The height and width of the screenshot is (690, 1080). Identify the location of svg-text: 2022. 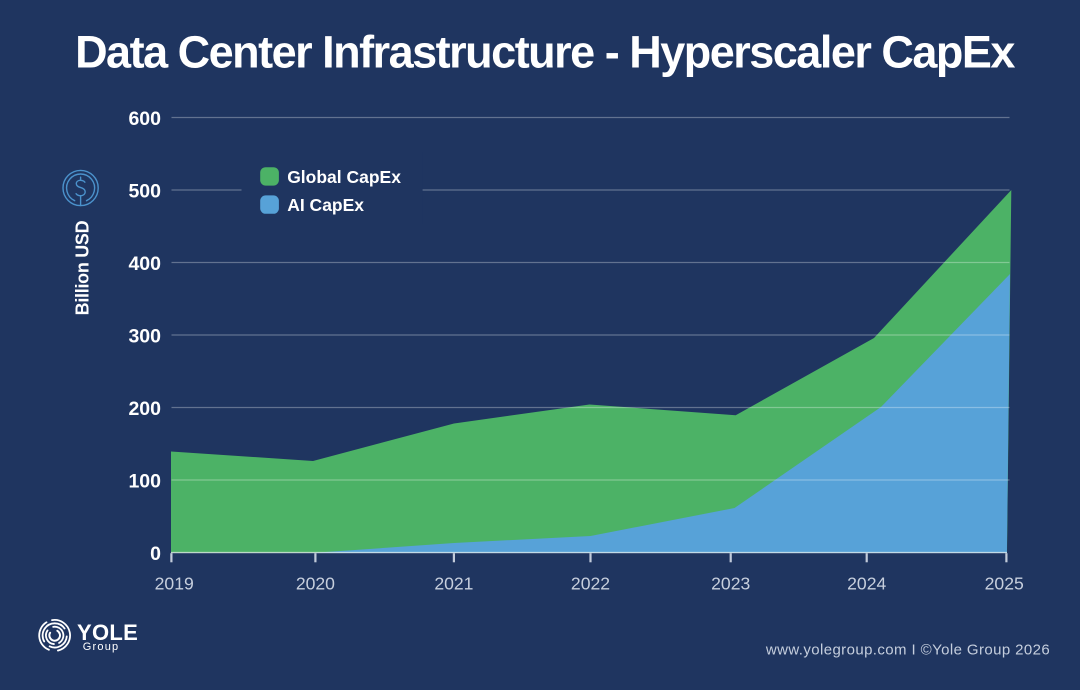
(590, 584).